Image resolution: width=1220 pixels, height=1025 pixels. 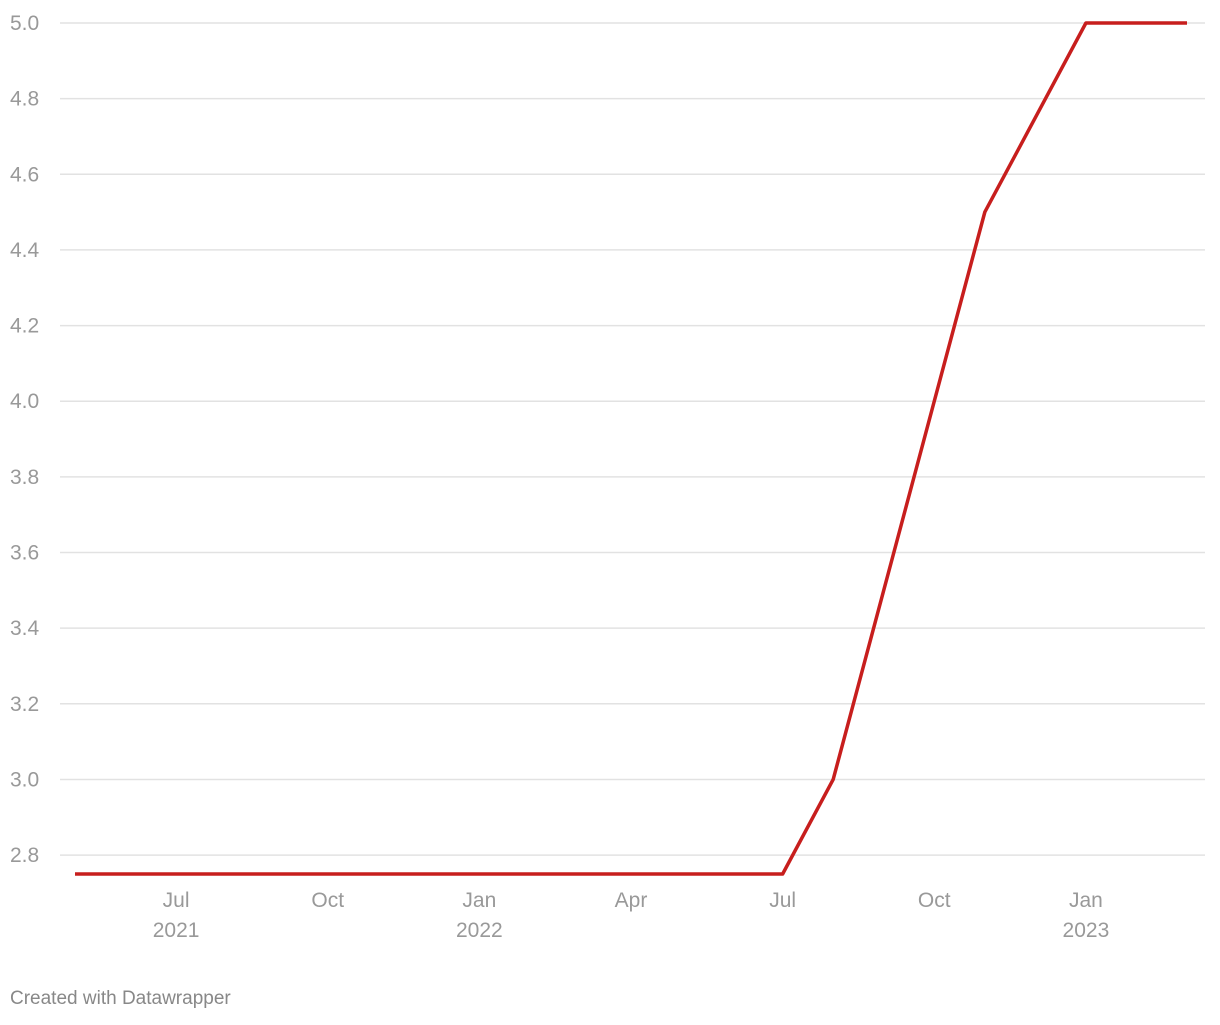 I want to click on y-tick-label: 4.6, so click(x=24, y=174).